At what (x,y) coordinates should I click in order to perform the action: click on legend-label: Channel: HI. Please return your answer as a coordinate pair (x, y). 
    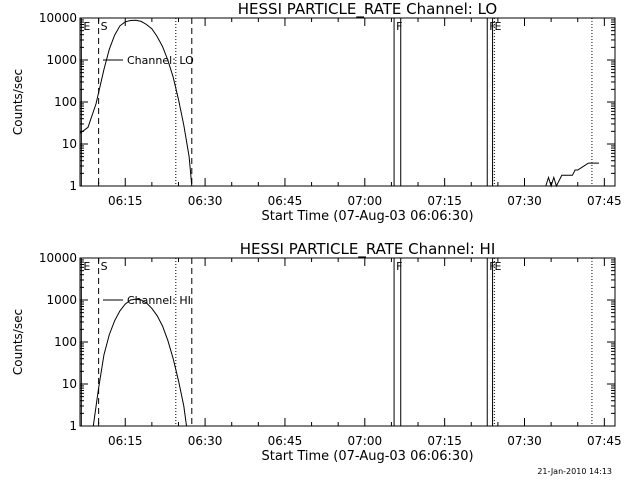
    Looking at the image, I should click on (159, 300).